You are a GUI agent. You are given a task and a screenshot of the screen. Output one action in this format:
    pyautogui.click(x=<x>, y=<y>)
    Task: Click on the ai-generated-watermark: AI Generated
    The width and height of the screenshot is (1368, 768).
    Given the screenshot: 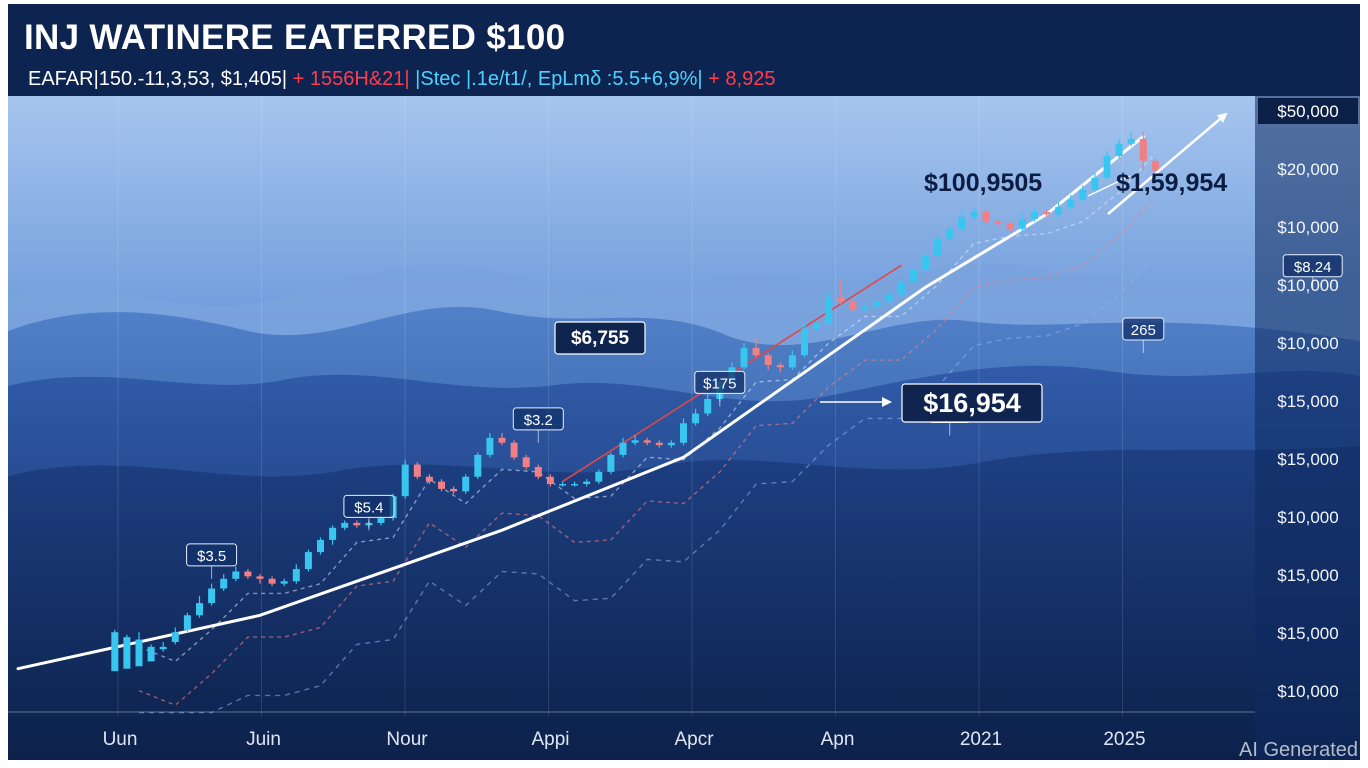 What is the action you would take?
    pyautogui.click(x=1298, y=750)
    